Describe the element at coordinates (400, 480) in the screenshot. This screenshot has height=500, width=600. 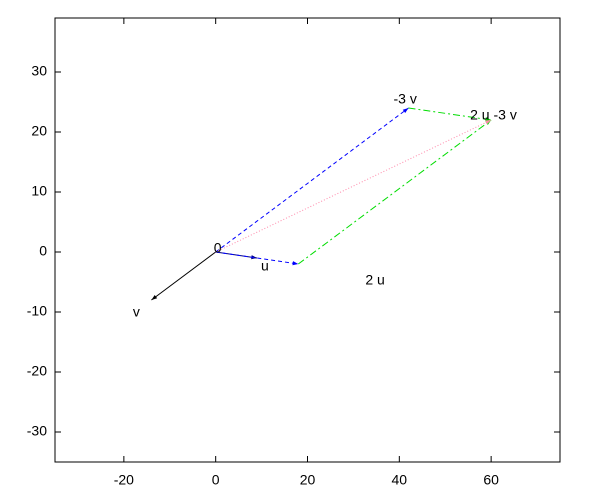
I see `x-tick-label: 40` at that location.